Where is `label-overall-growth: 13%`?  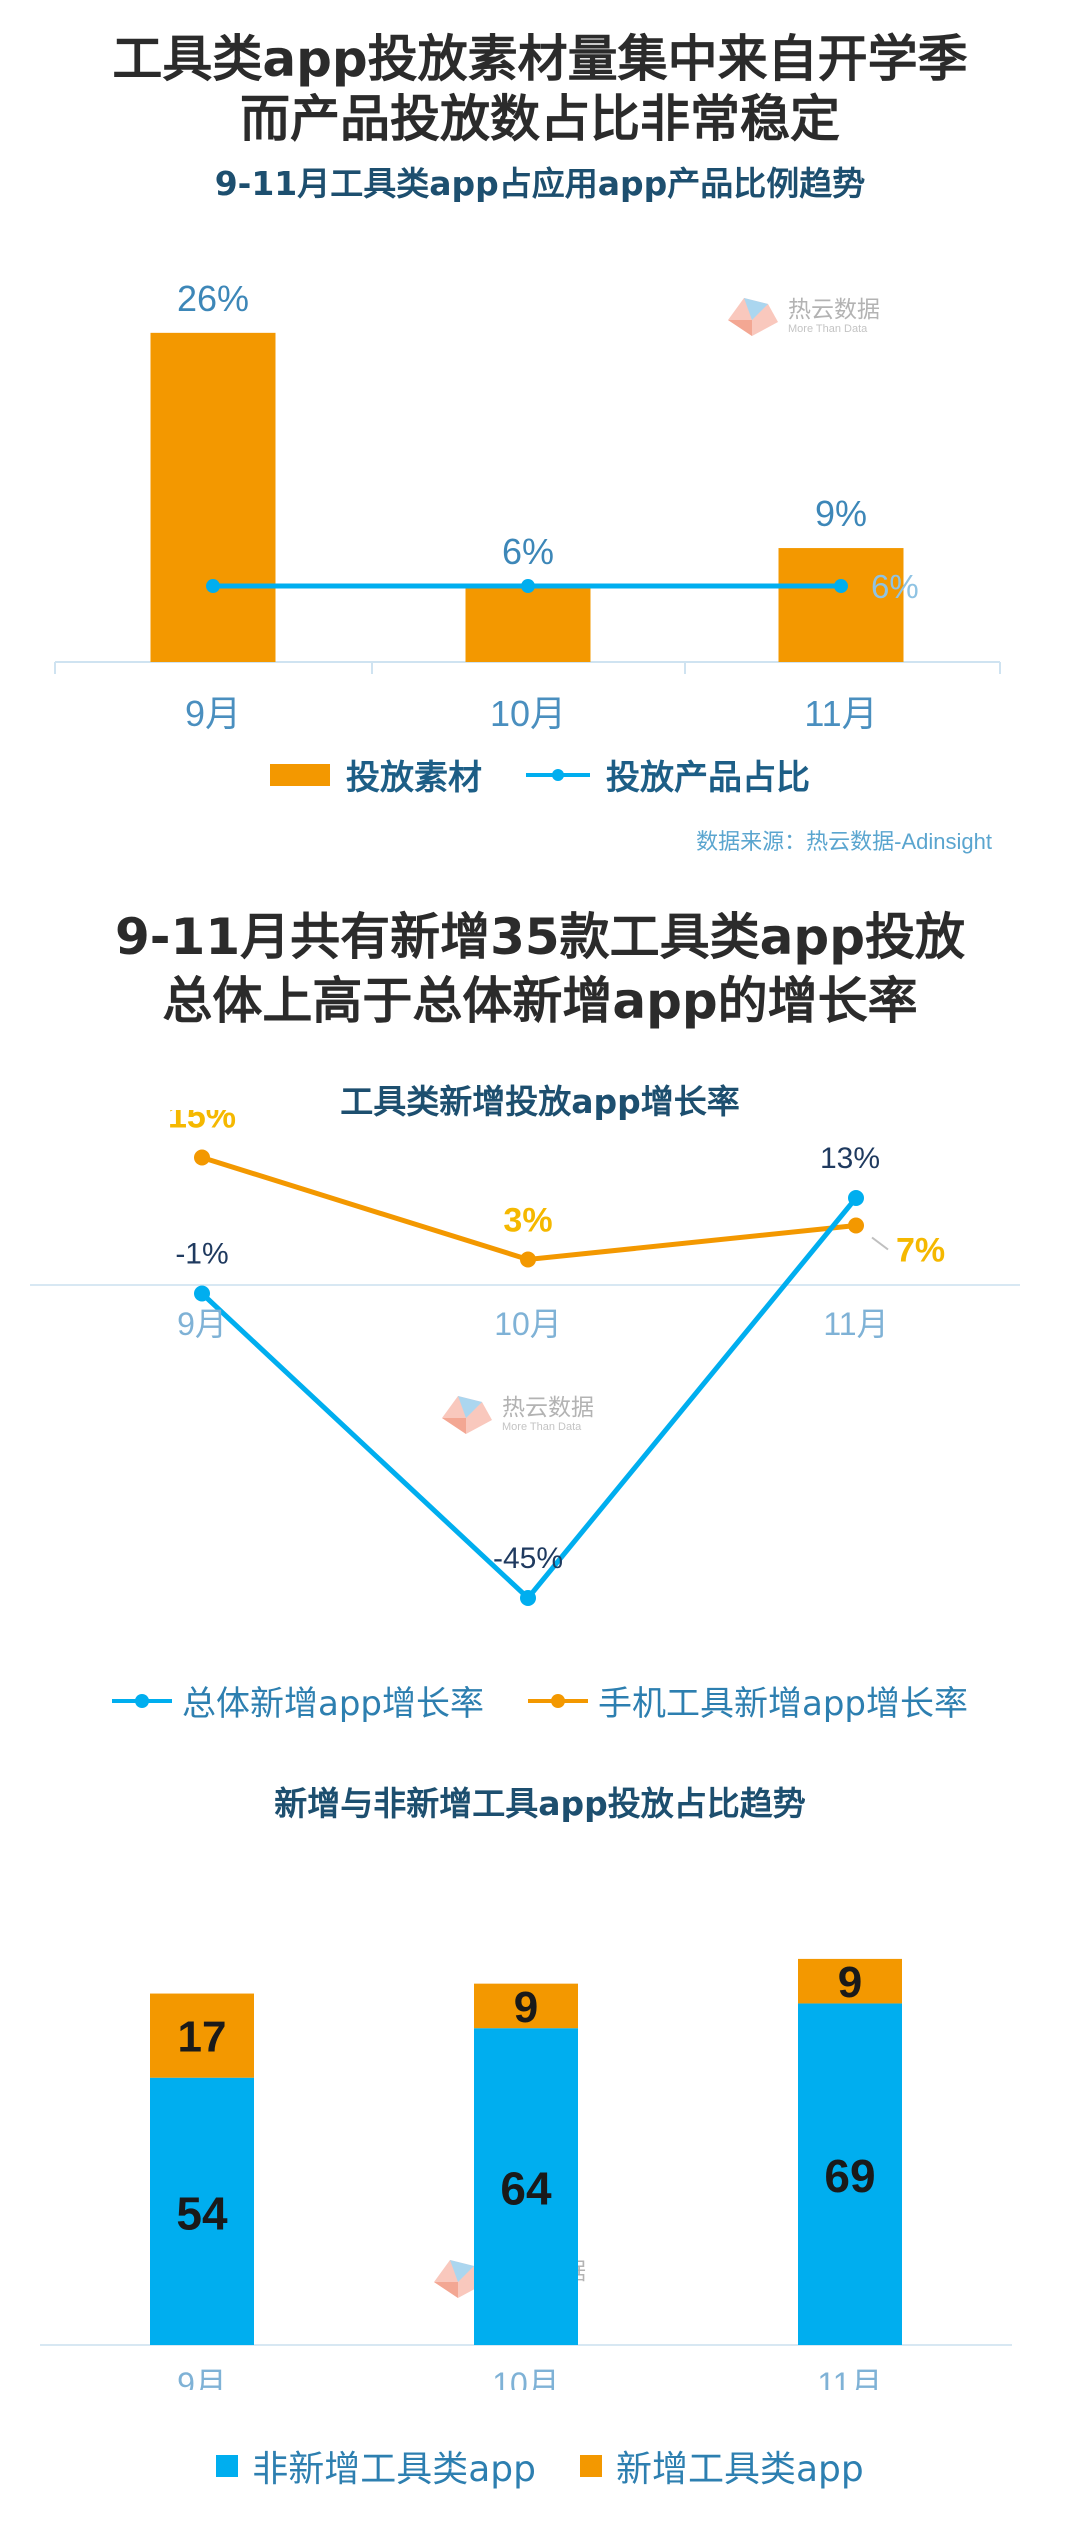 label-overall-growth: 13% is located at coordinates (850, 1158).